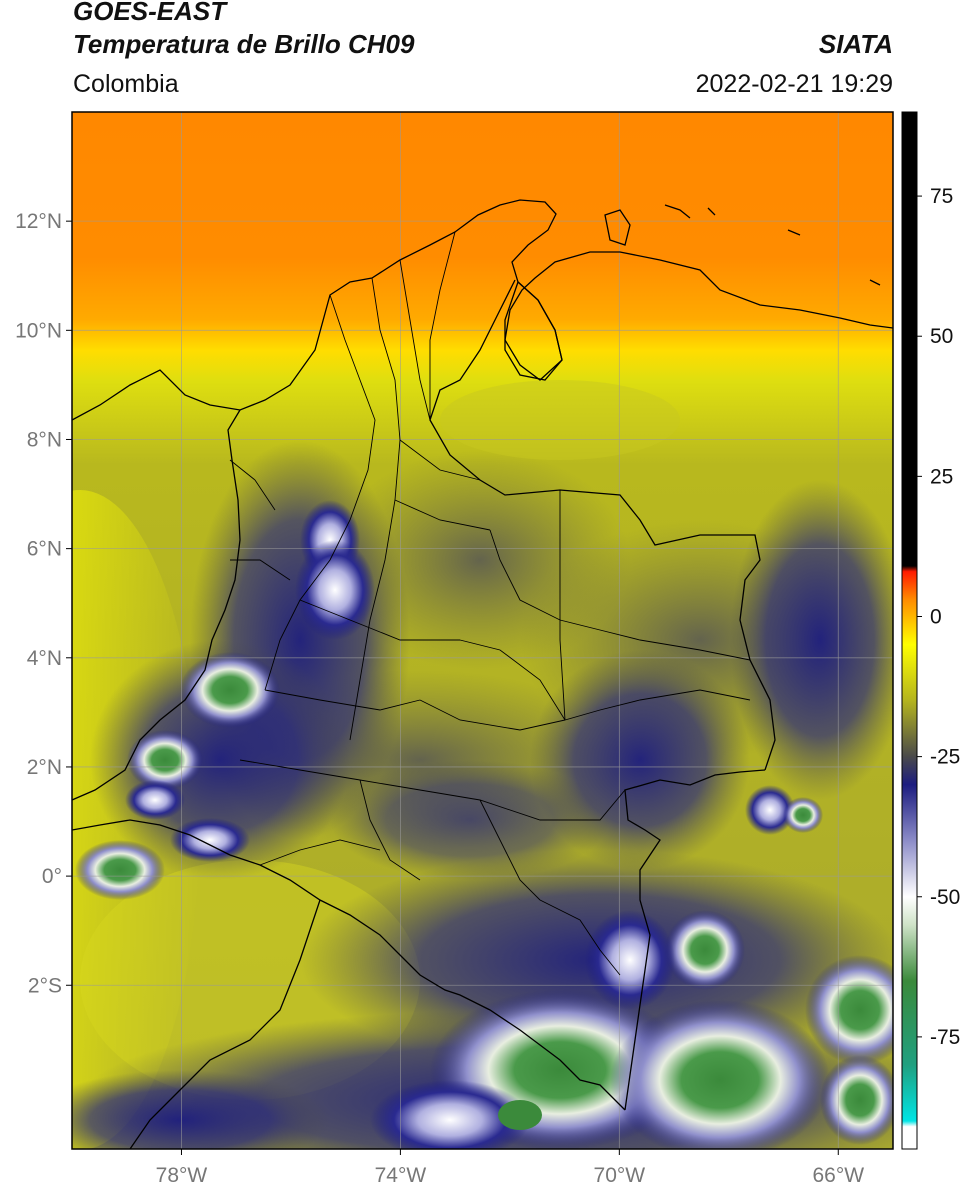 The height and width of the screenshot is (1190, 966). What do you see at coordinates (150, 13) in the screenshot?
I see `satellite-title: GOES-EAST` at bounding box center [150, 13].